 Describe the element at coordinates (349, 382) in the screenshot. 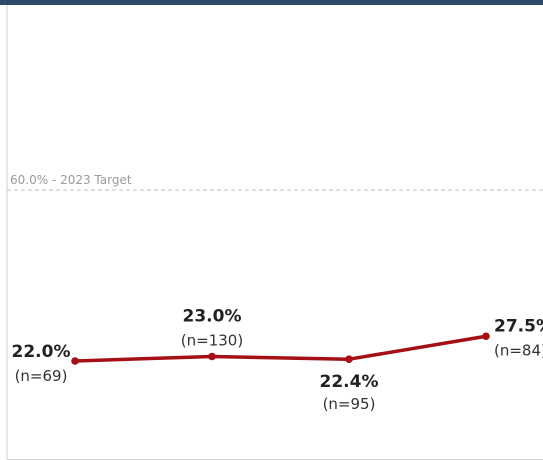

I see `data-label-percent: 22.4%` at that location.